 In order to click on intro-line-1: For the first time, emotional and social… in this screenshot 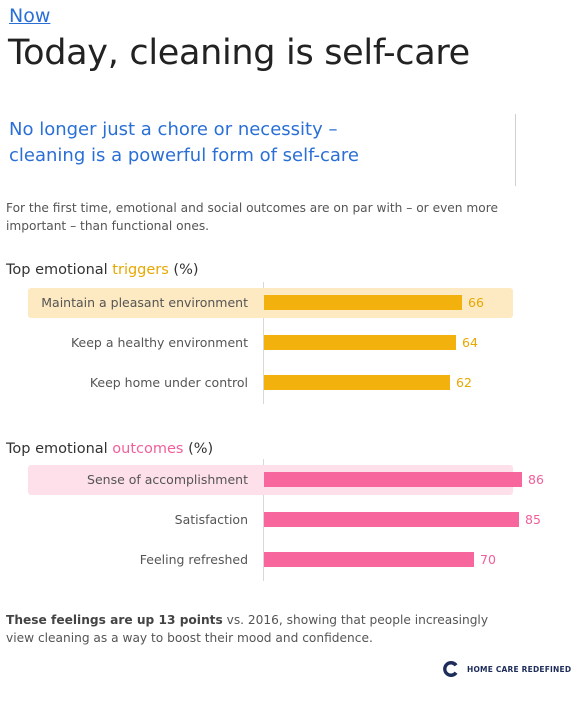, I will do `click(252, 208)`.